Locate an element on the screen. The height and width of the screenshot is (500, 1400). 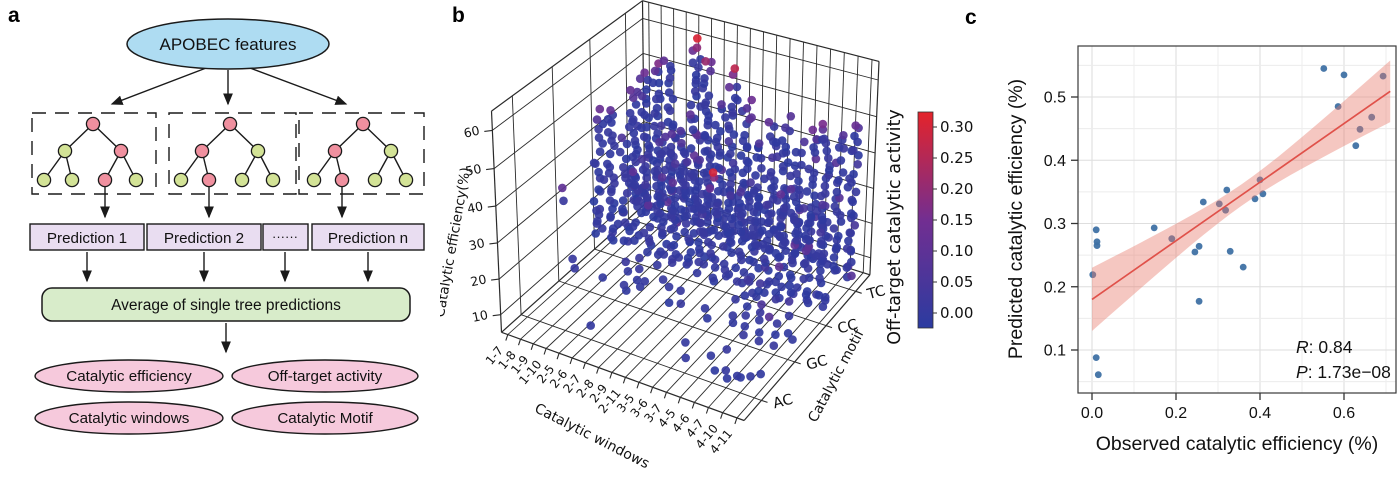
average-box is located at coordinates (226, 304).